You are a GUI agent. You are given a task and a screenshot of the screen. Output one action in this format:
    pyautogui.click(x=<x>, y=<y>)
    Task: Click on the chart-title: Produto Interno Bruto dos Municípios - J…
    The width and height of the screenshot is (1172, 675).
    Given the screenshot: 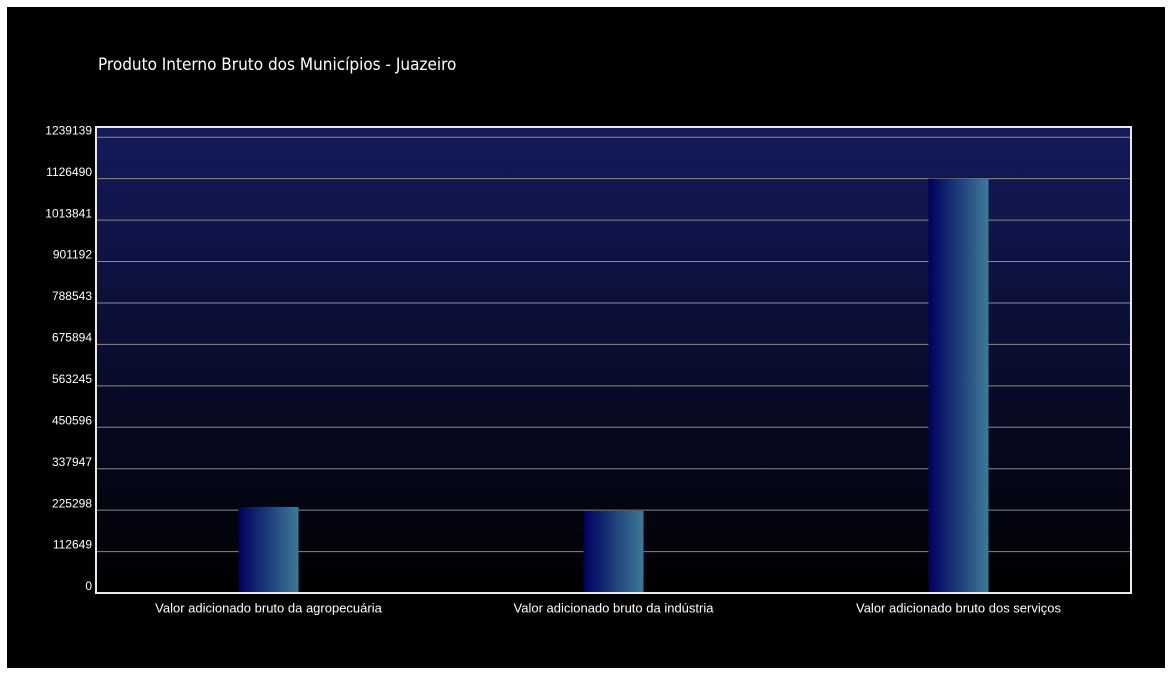 What is the action you would take?
    pyautogui.click(x=277, y=65)
    